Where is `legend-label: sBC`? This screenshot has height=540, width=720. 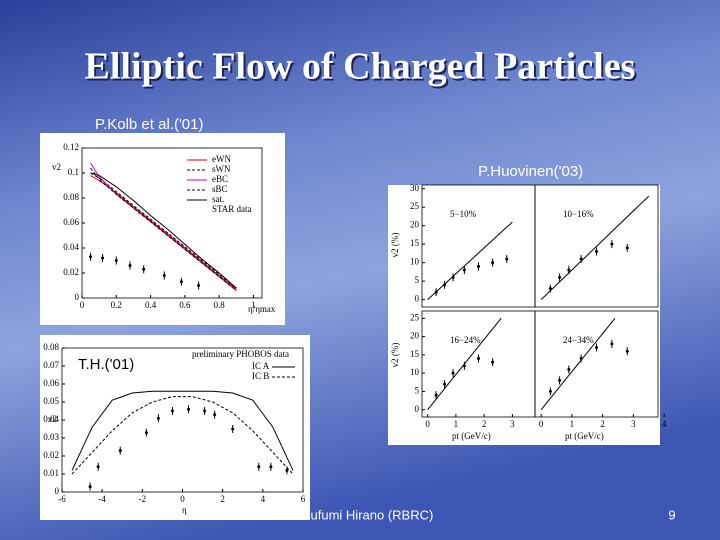
legend-label: sBC is located at coordinates (220, 189).